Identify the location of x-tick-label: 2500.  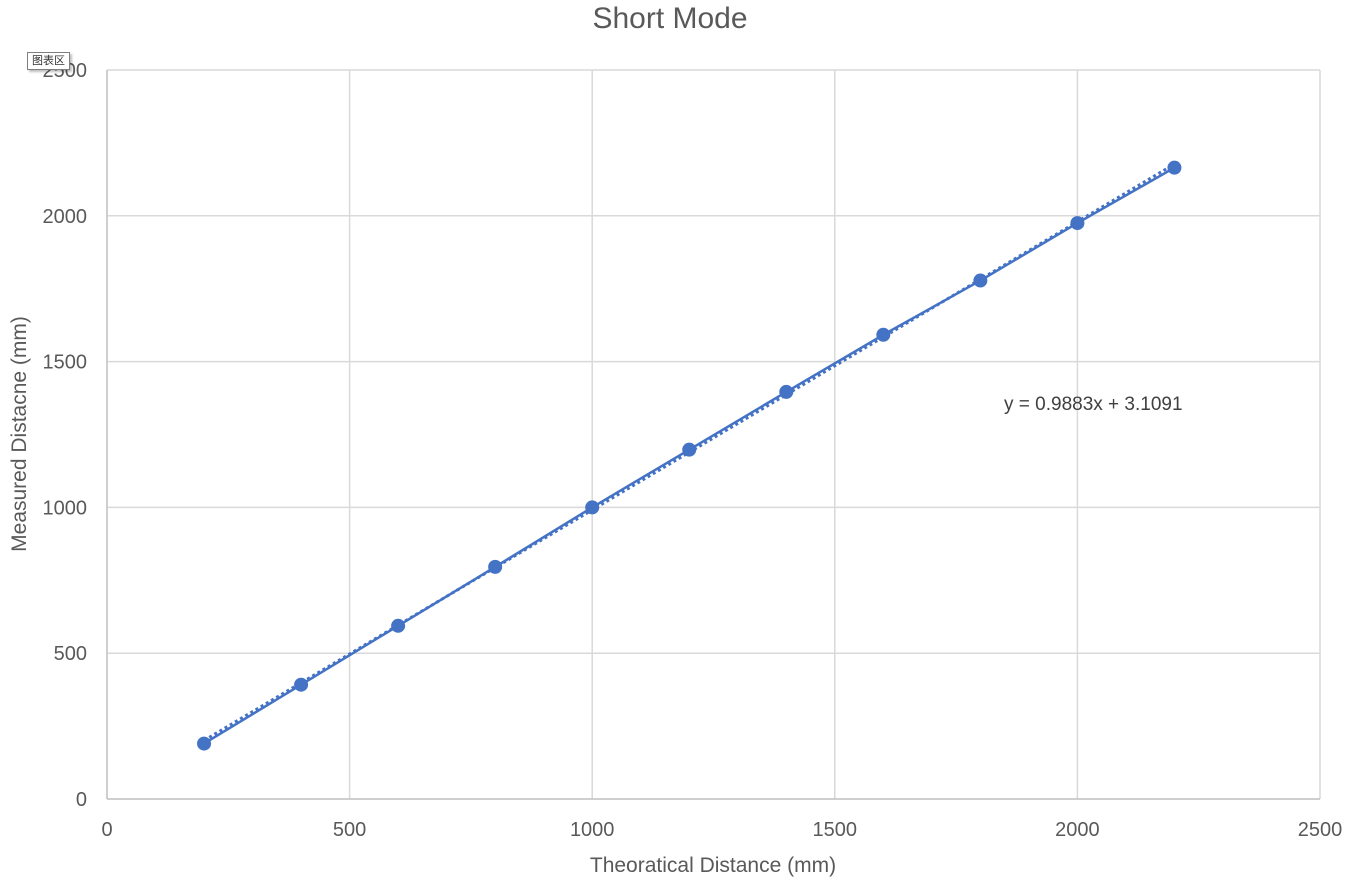
(1320, 830).